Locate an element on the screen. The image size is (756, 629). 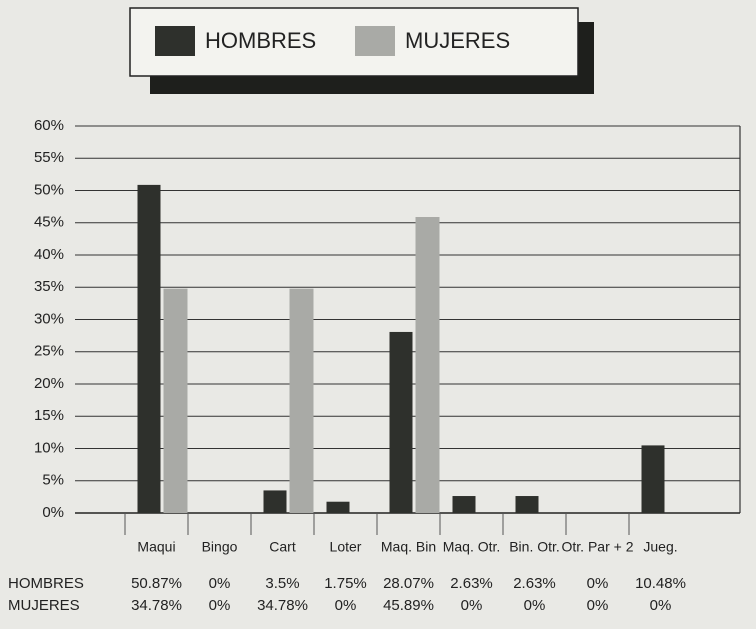
table-row-label: HOMBRES is located at coordinates (46, 583).